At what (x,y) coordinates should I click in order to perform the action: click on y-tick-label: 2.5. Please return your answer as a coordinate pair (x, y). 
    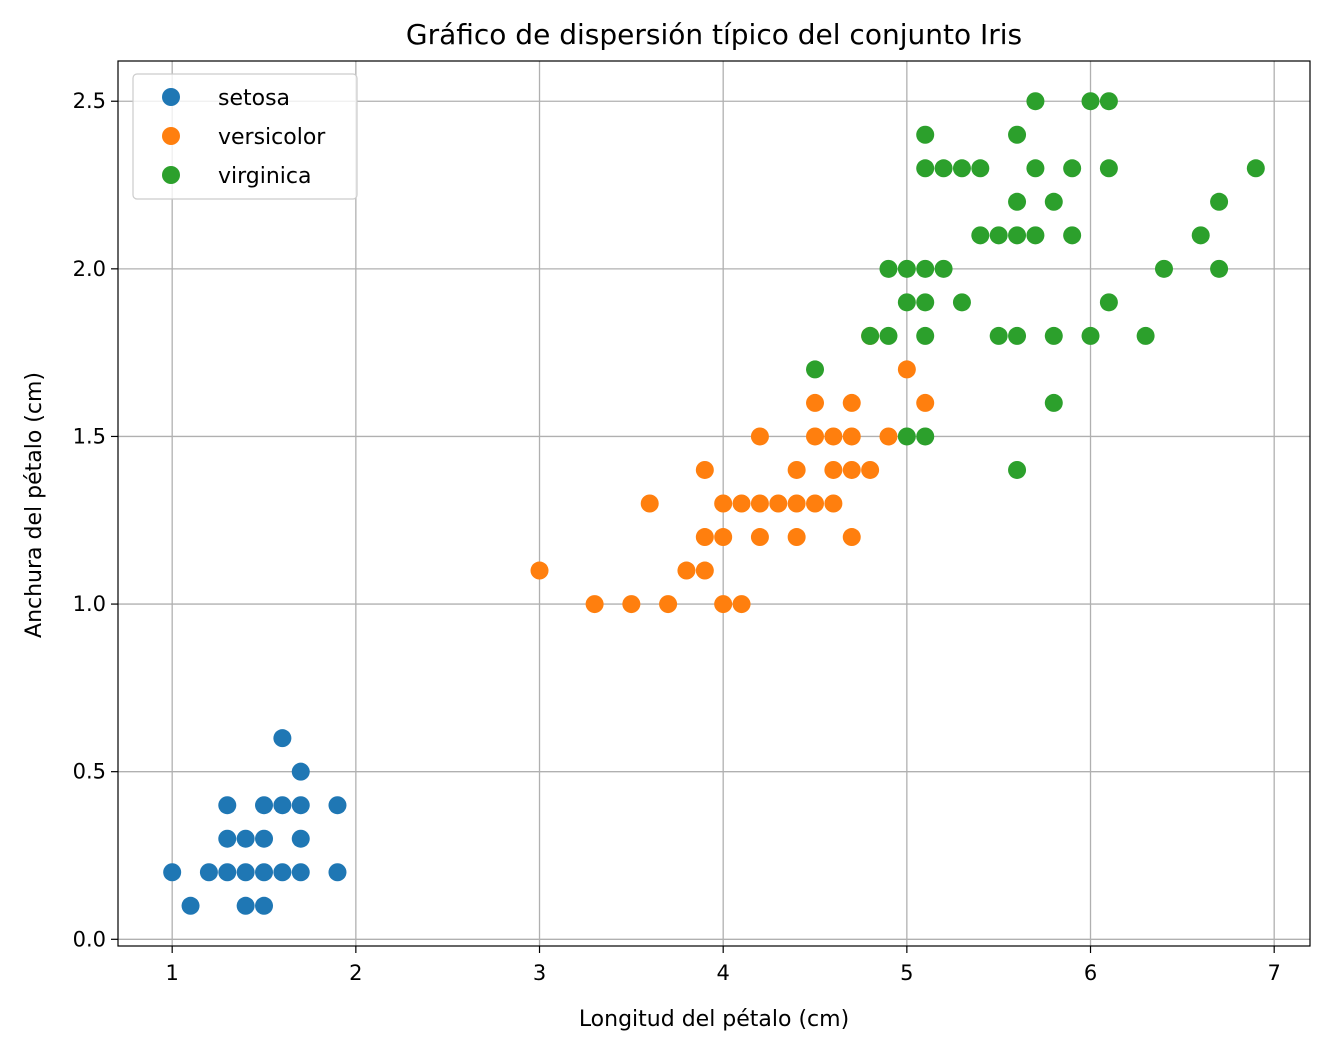
    Looking at the image, I should click on (89, 101).